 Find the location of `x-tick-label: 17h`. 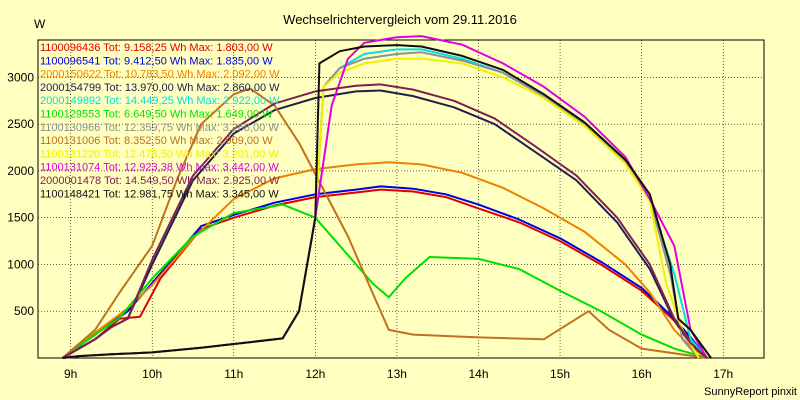

x-tick-label: 17h is located at coordinates (723, 374).